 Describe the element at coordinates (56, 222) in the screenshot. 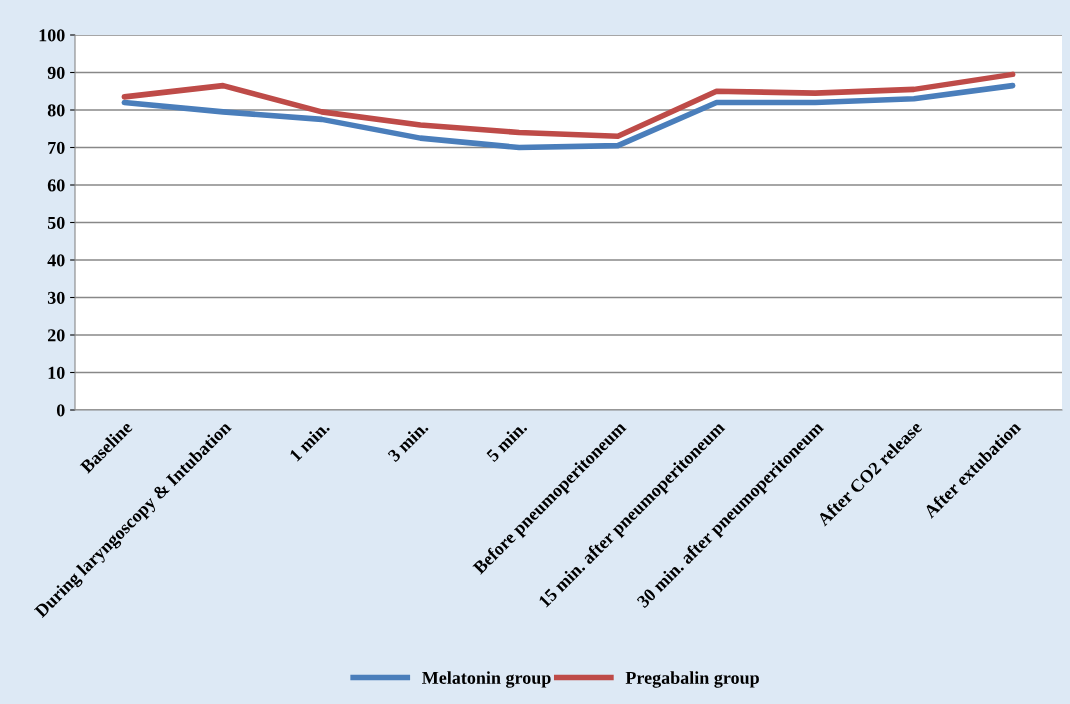

I see `y-tick-label: 50` at that location.